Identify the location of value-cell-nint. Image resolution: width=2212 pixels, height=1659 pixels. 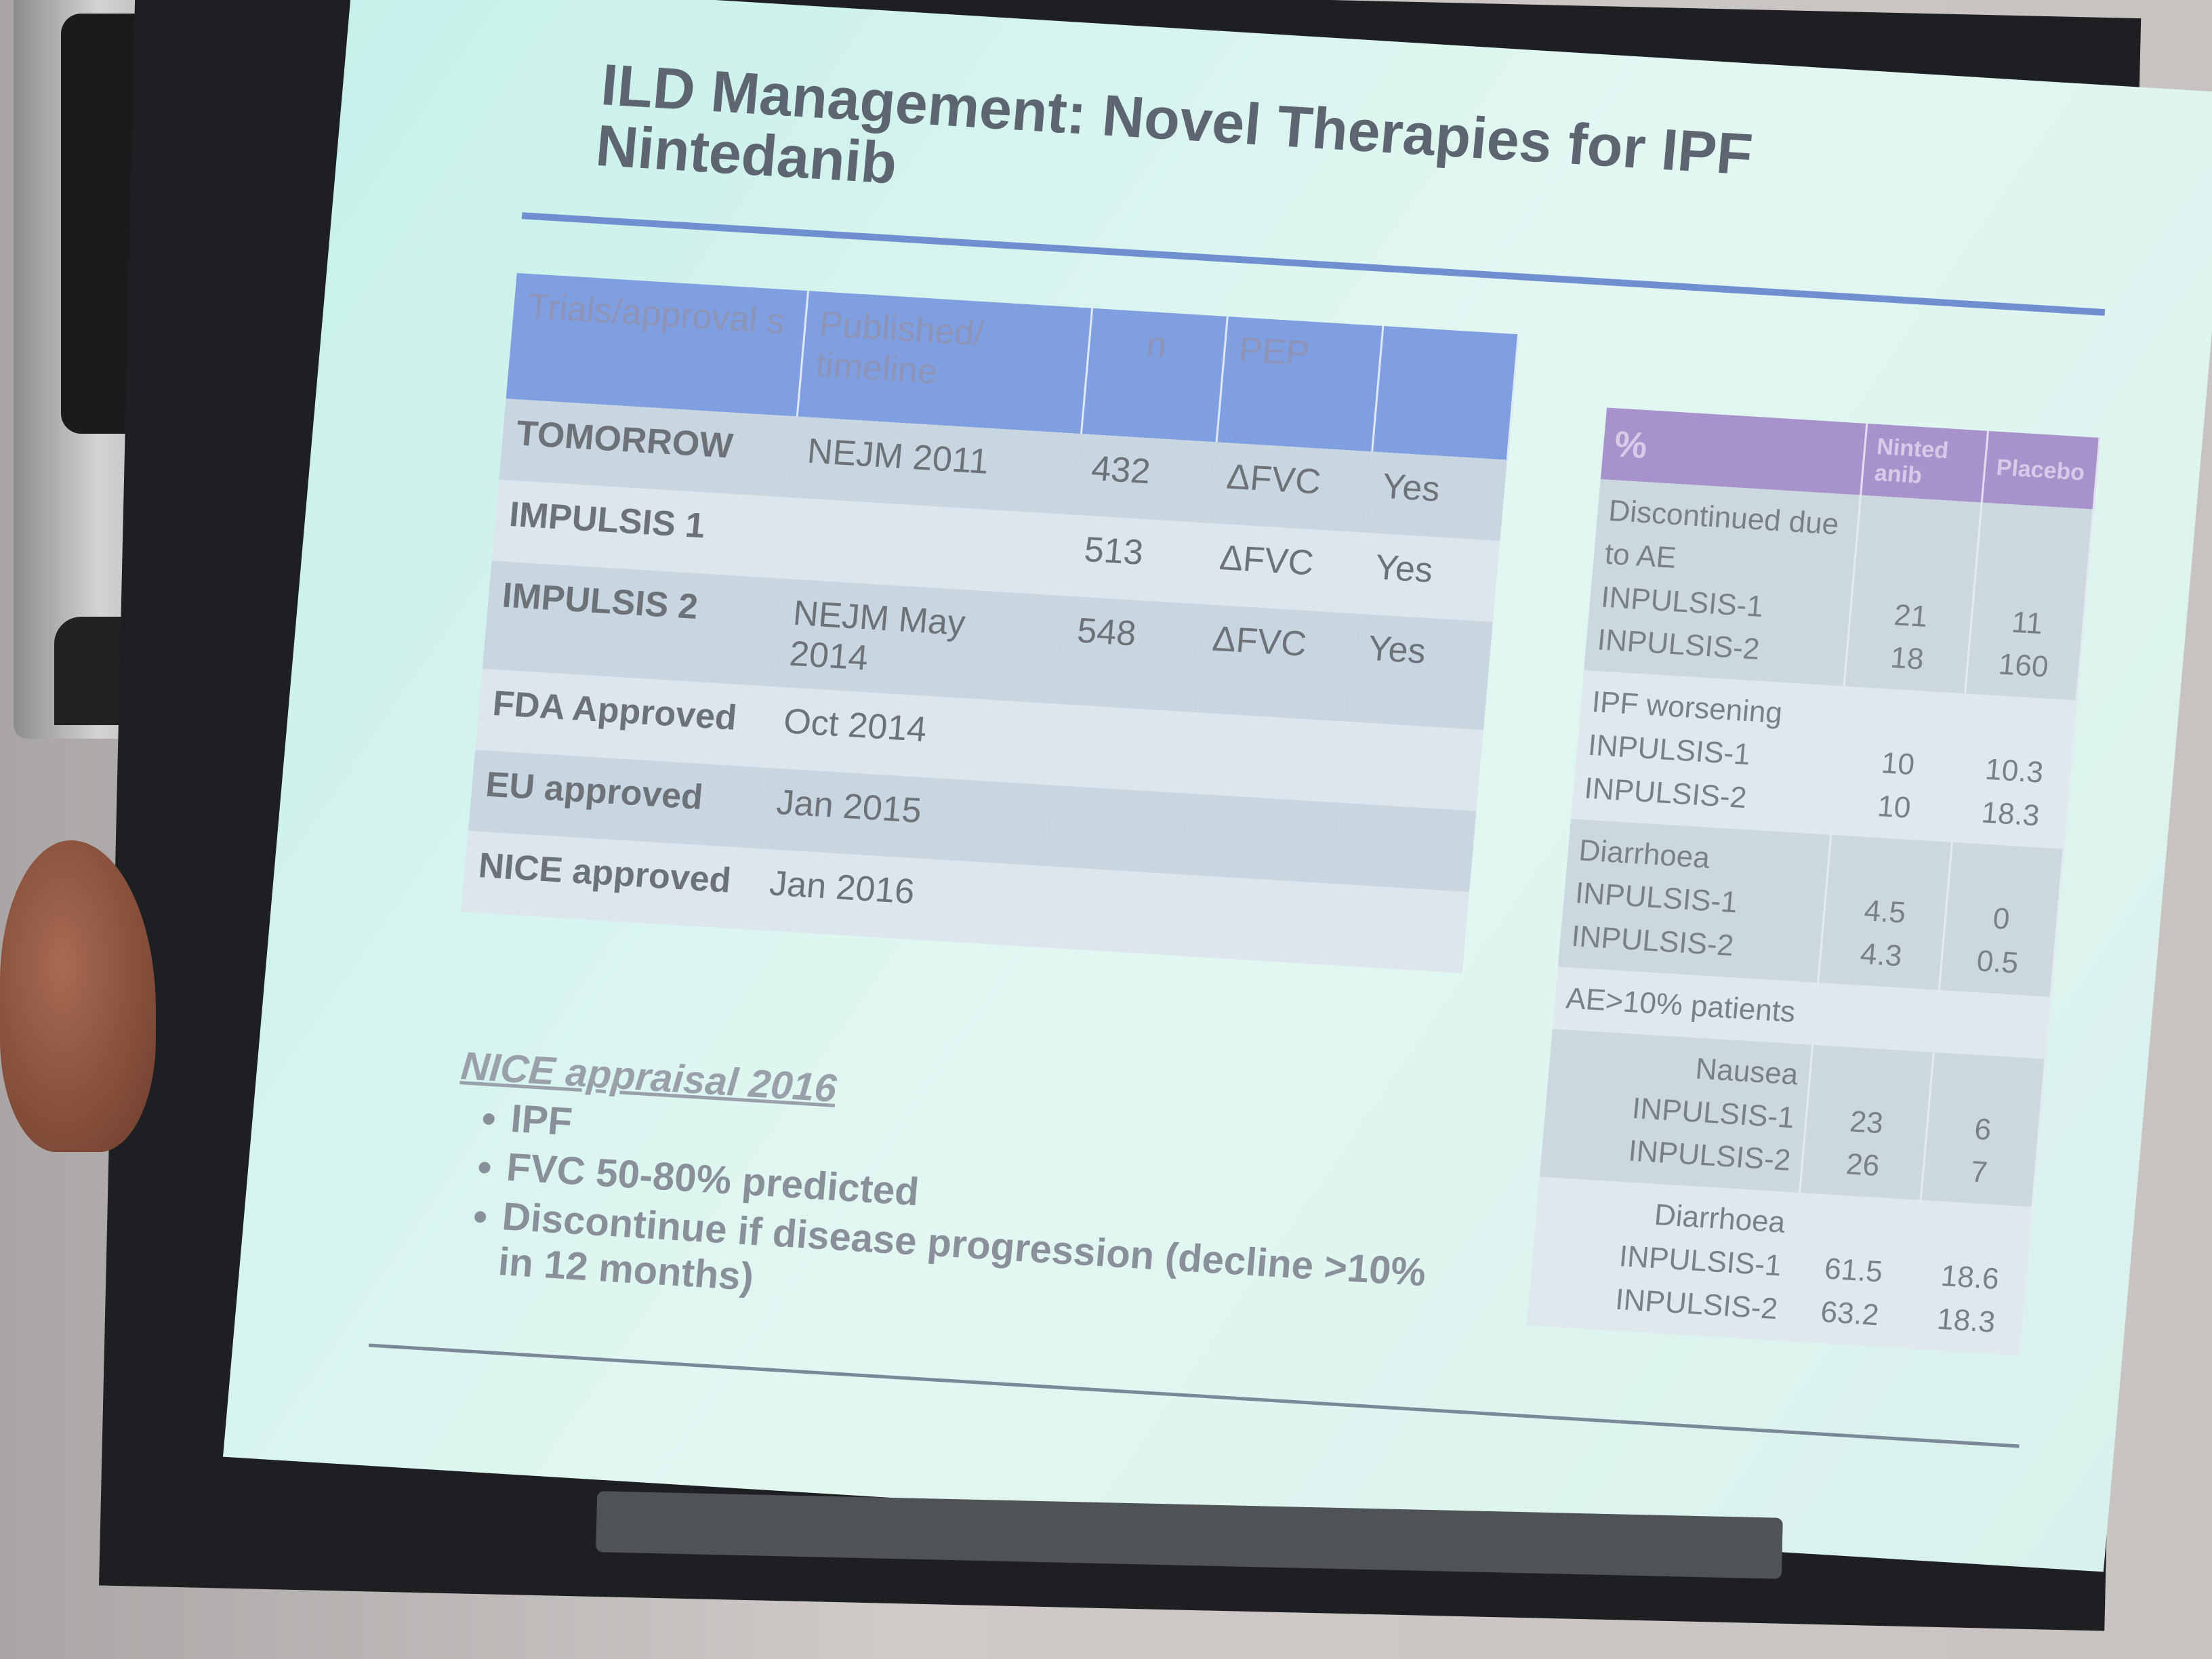
(1876, 1017).